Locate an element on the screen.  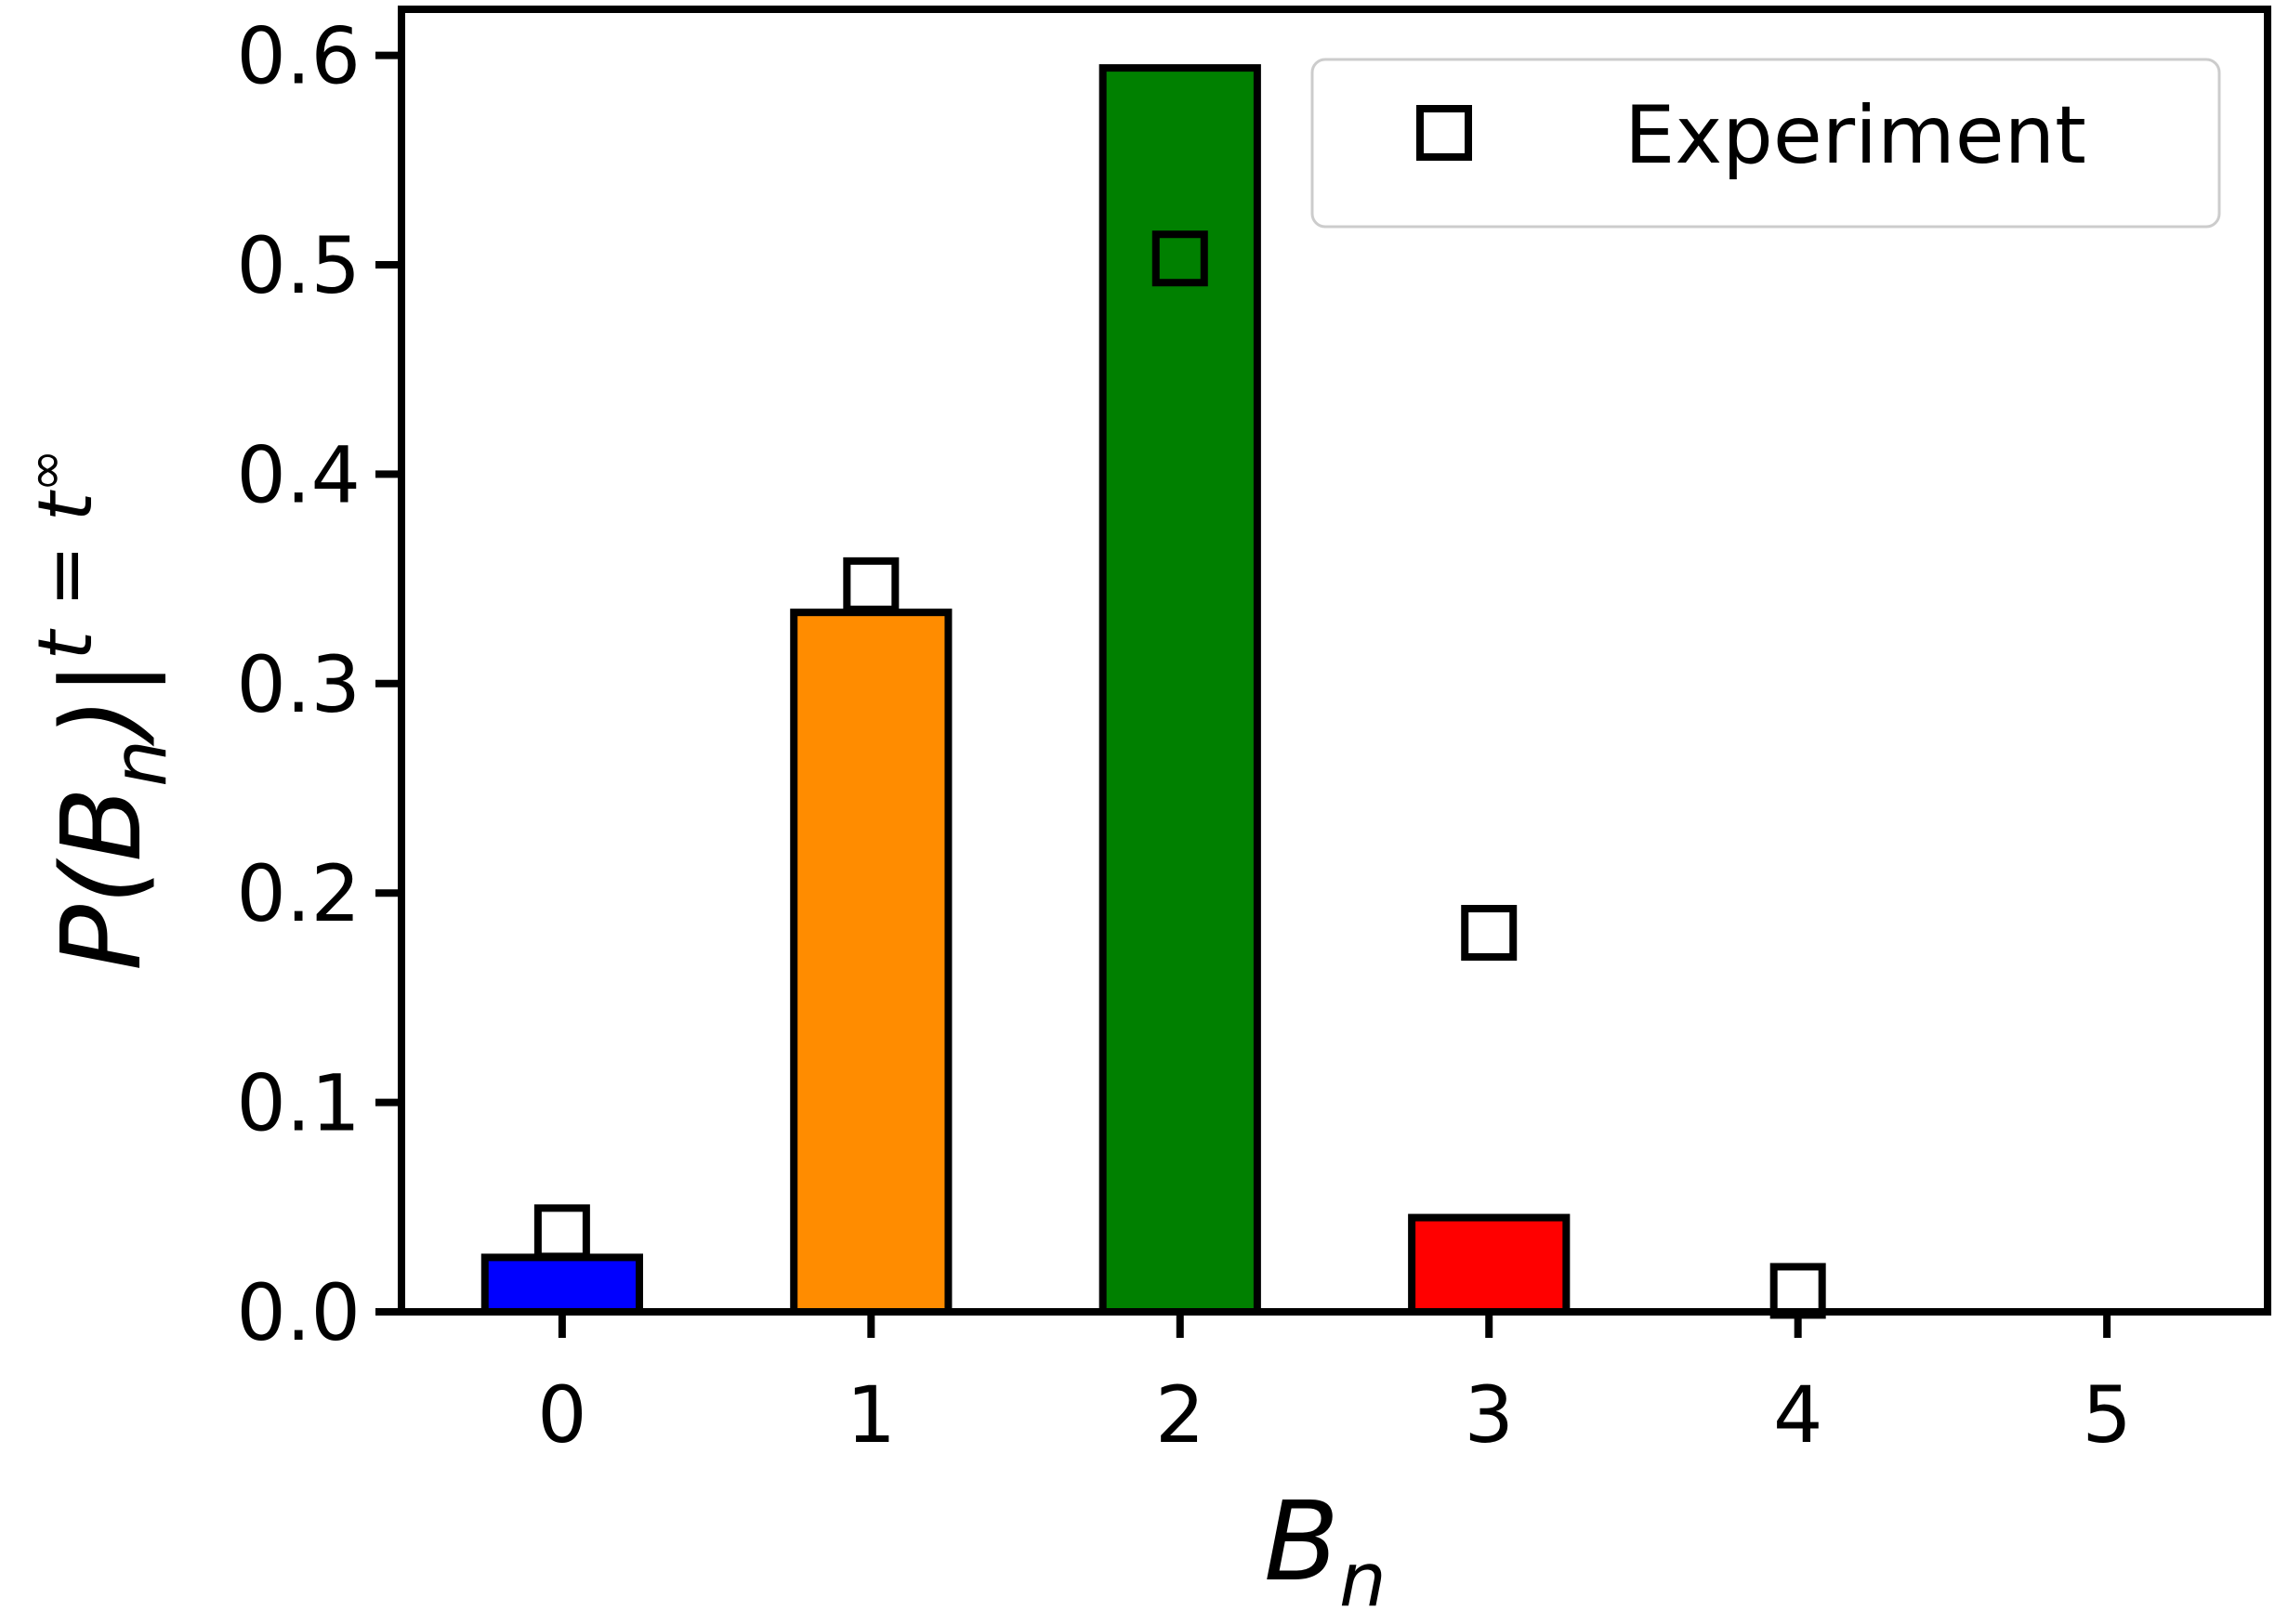
x-tick-label-2: 2 is located at coordinates (1179, 1414).